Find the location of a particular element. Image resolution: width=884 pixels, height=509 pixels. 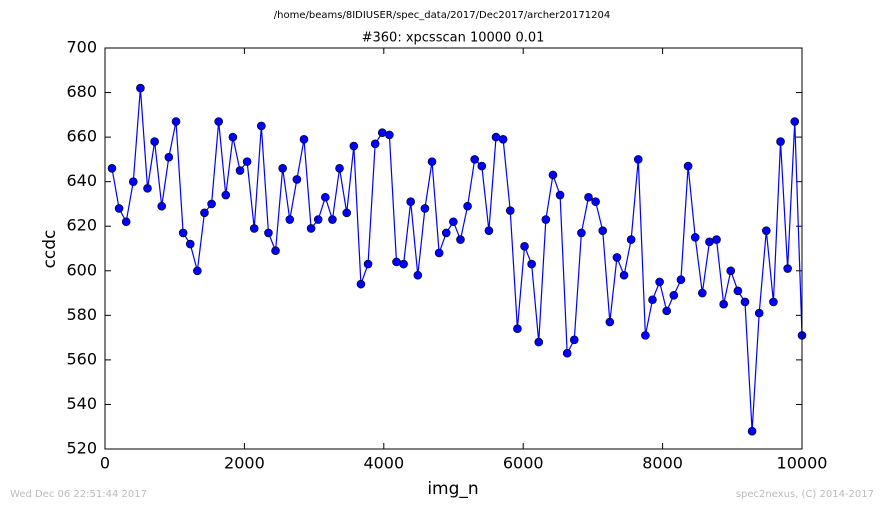

x-tick-label: 10000 is located at coordinates (802, 463).